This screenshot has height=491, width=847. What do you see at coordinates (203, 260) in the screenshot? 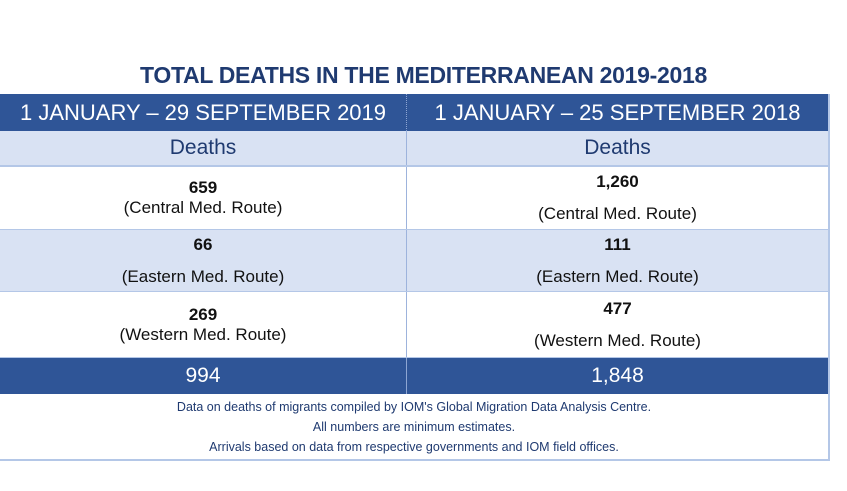
I see `eastern-2019-cell: 66 (Eastern Med. Route)` at bounding box center [203, 260].